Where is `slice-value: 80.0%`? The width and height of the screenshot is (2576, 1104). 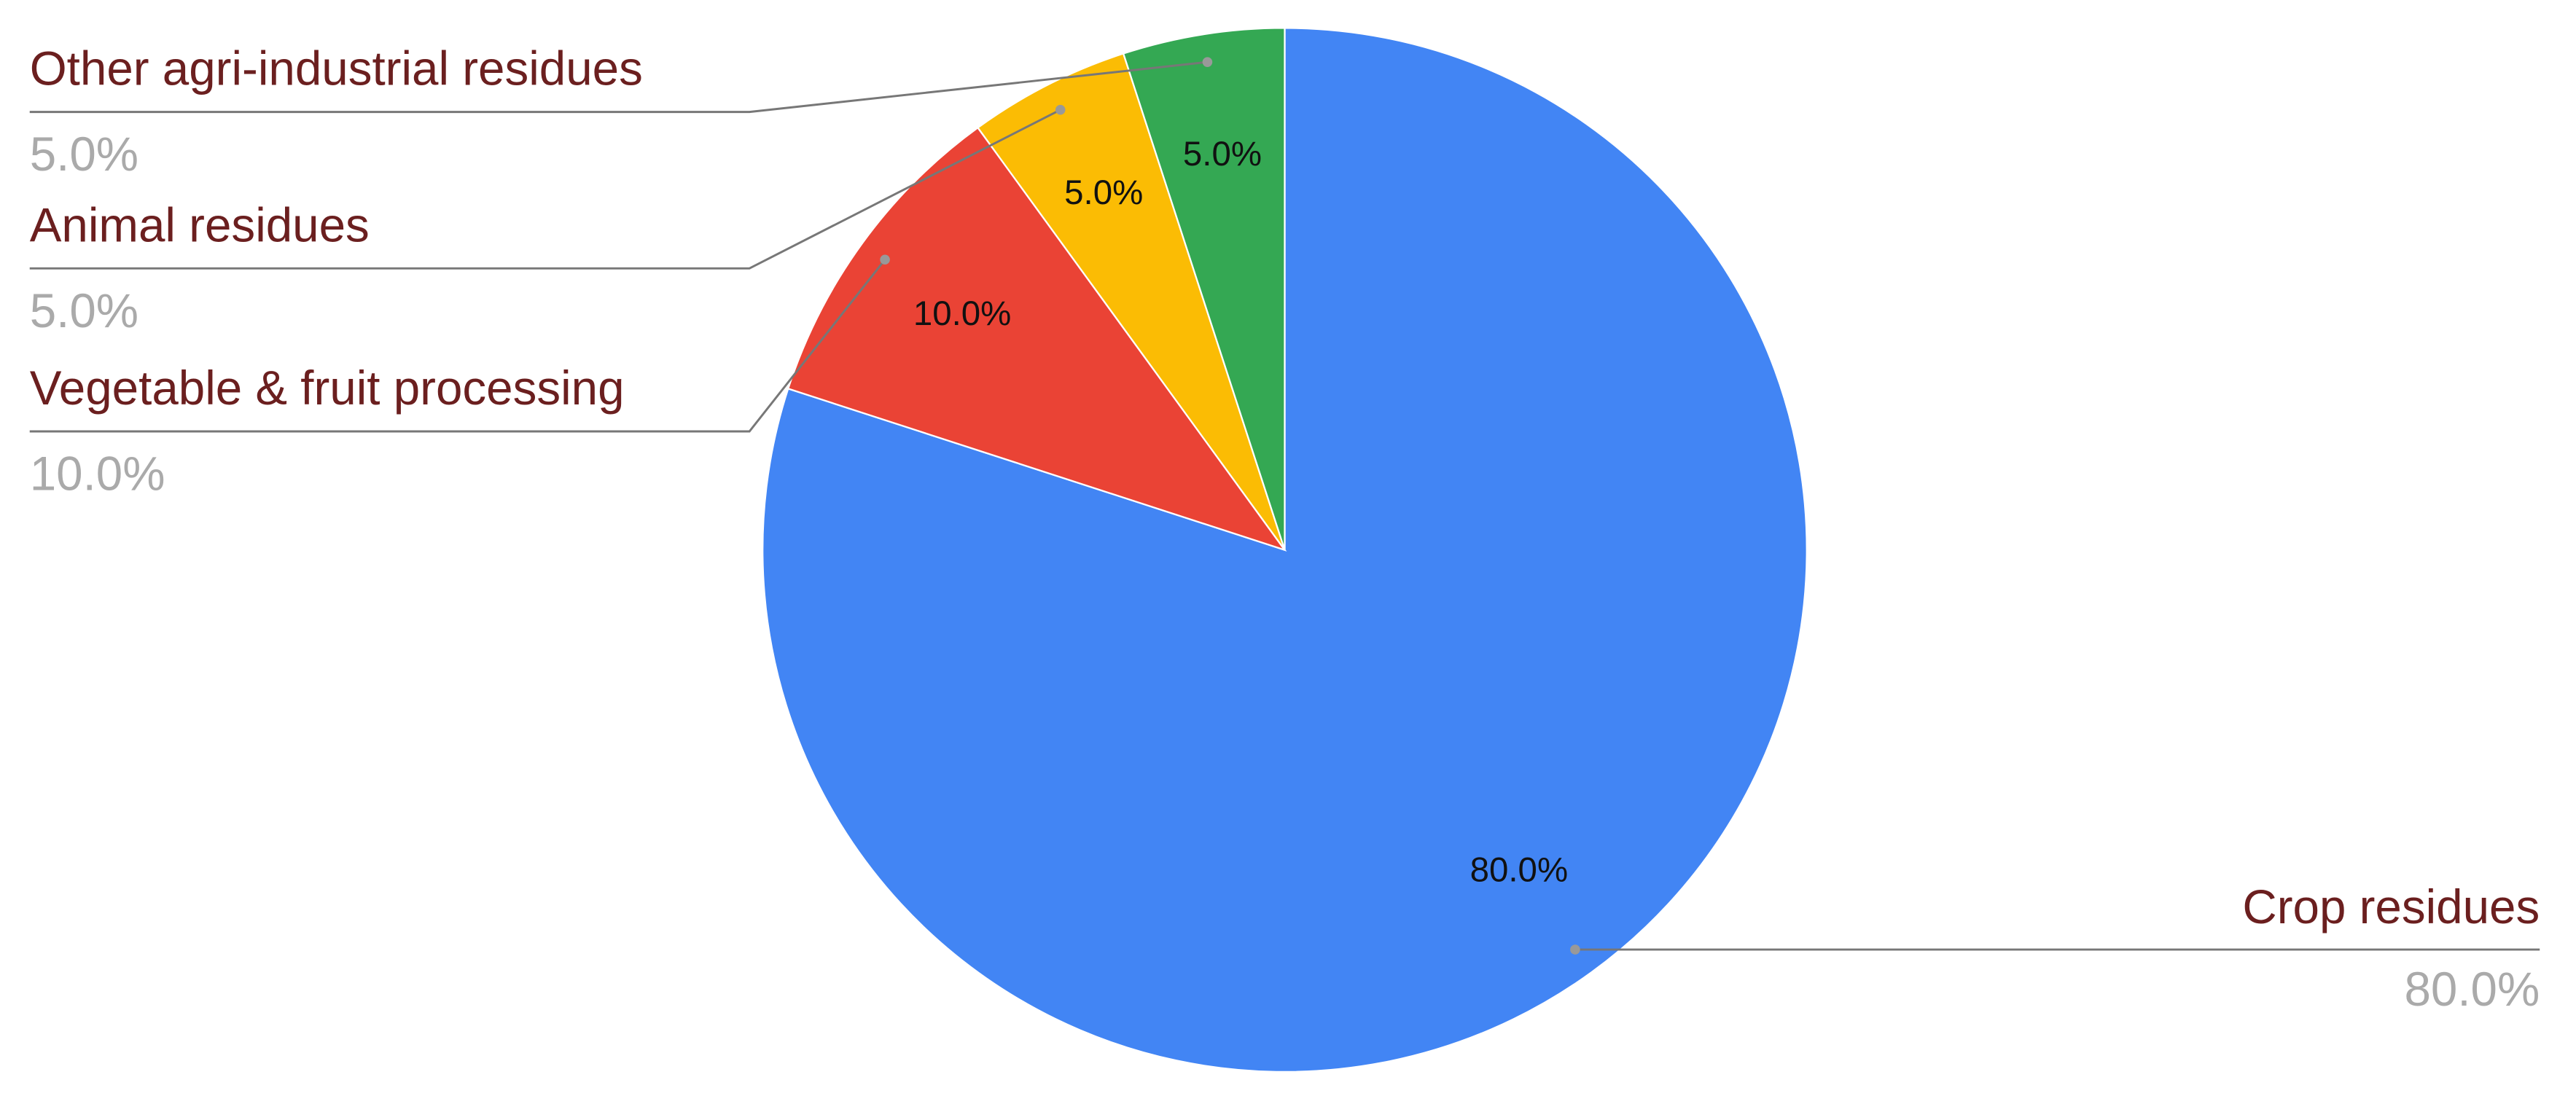 slice-value: 80.0% is located at coordinates (2472, 989).